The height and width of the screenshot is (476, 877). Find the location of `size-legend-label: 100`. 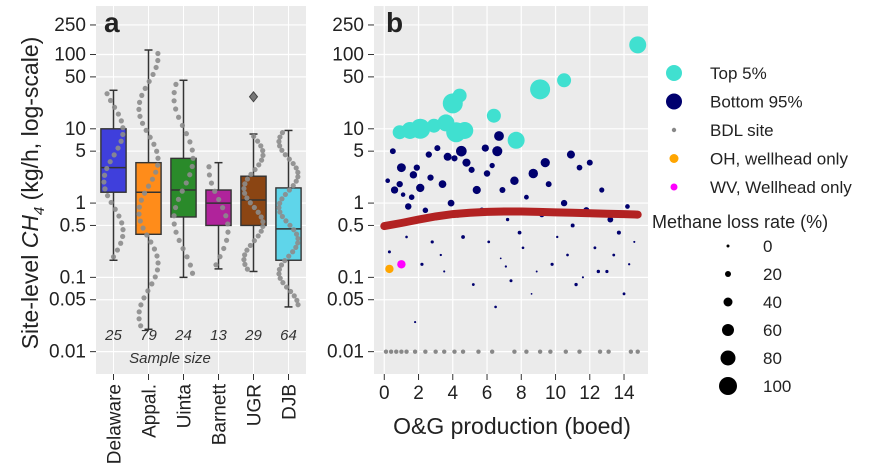

size-legend-label: 100 is located at coordinates (777, 386).